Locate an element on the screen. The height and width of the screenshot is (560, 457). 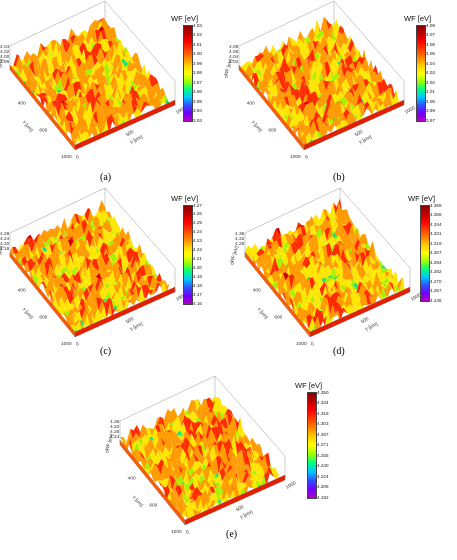
panel-caption: (a) is located at coordinates (106, 177).